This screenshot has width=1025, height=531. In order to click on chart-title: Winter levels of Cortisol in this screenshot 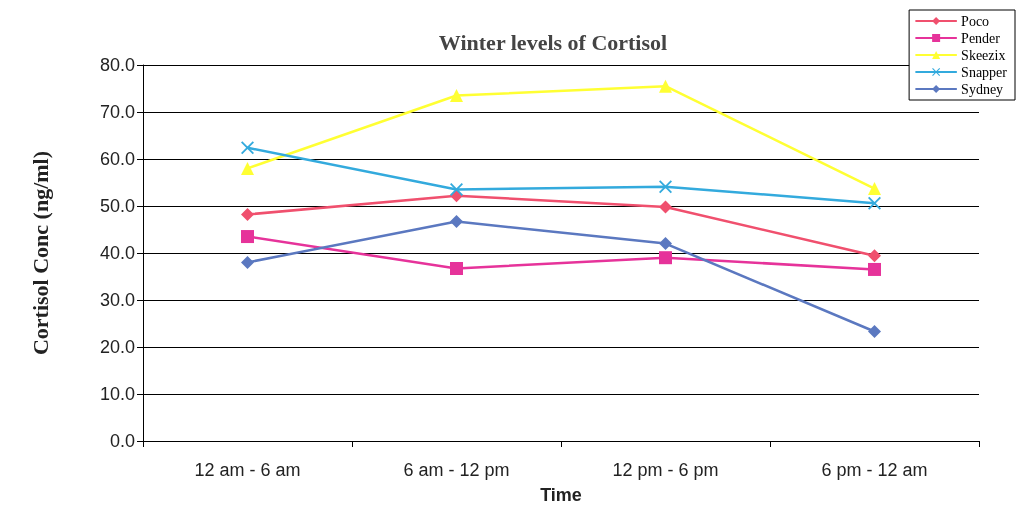, I will do `click(553, 42)`.